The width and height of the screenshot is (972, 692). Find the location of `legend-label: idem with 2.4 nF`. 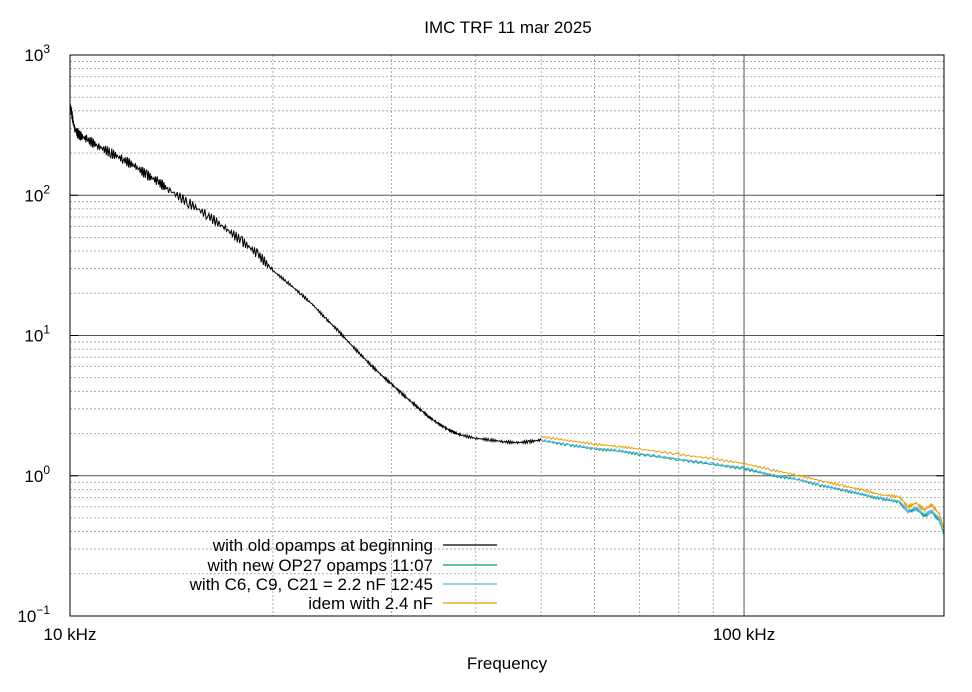

legend-label: idem with 2.4 nF is located at coordinates (370, 603).